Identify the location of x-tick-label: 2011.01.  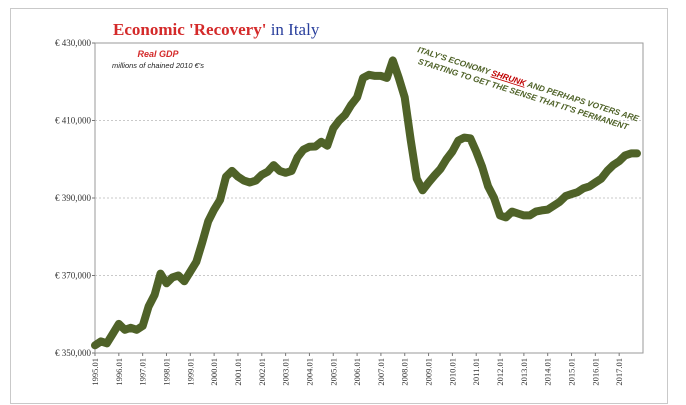
(476, 371).